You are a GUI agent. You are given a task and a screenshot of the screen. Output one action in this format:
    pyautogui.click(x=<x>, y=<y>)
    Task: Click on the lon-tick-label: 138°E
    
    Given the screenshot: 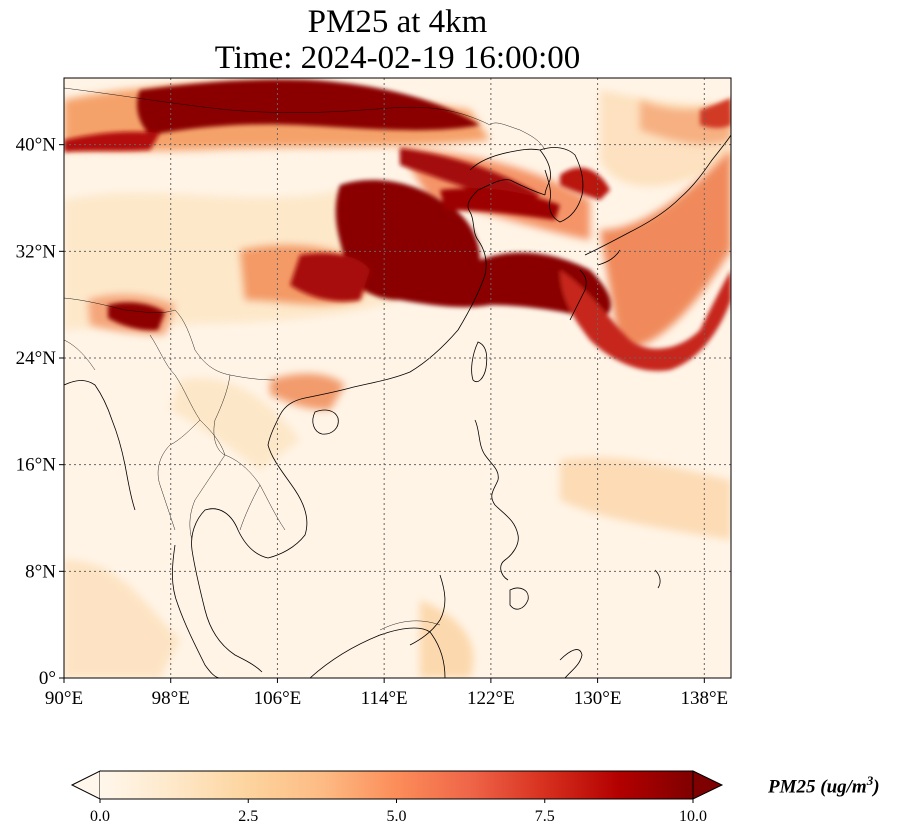 What is the action you would take?
    pyautogui.click(x=704, y=698)
    